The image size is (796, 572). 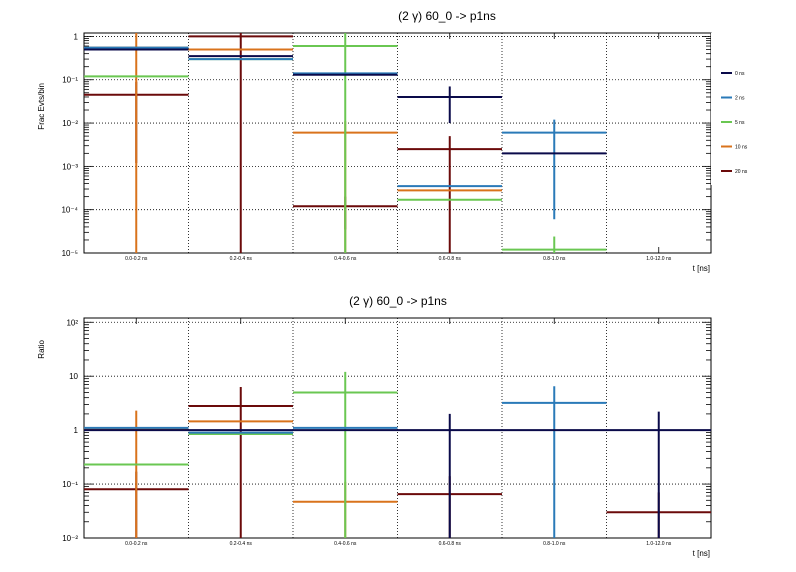 I want to click on legend-label: 20 ns, so click(x=741, y=172).